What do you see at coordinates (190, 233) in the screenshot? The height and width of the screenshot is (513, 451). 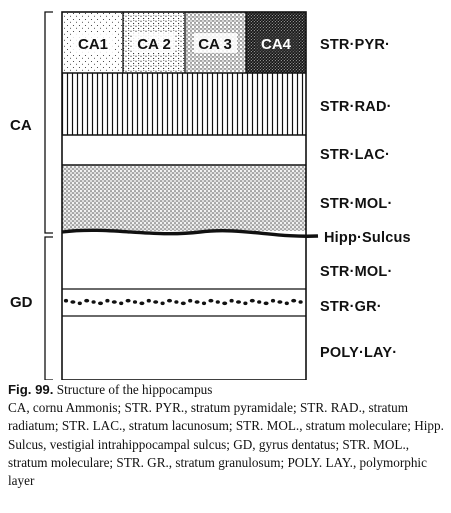 I see `hipp-sulcus-line` at bounding box center [190, 233].